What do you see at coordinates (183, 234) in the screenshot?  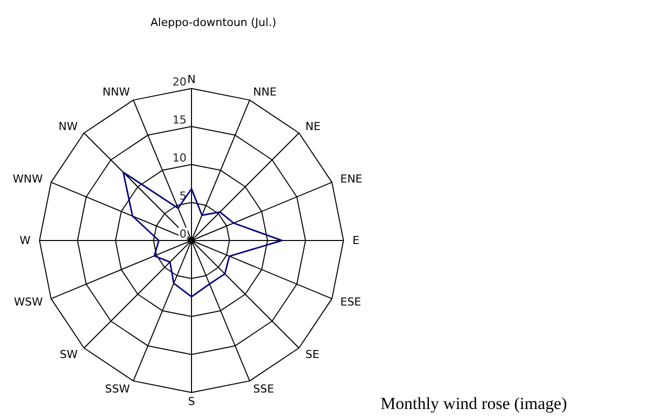 I see `y-tick-label: 0` at bounding box center [183, 234].